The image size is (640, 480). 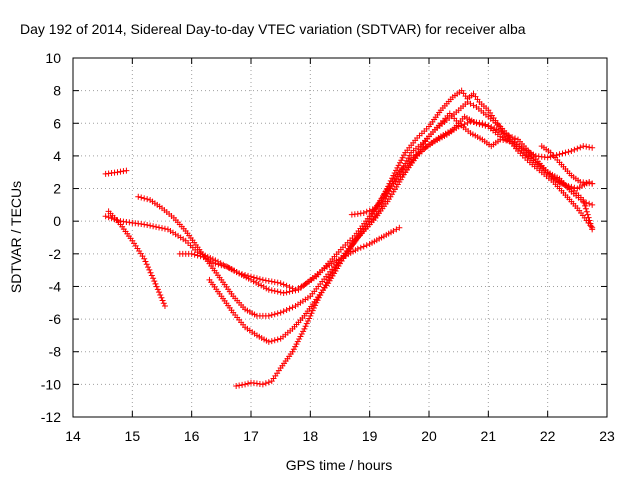 I want to click on y-tick-label: 6, so click(x=57, y=123).